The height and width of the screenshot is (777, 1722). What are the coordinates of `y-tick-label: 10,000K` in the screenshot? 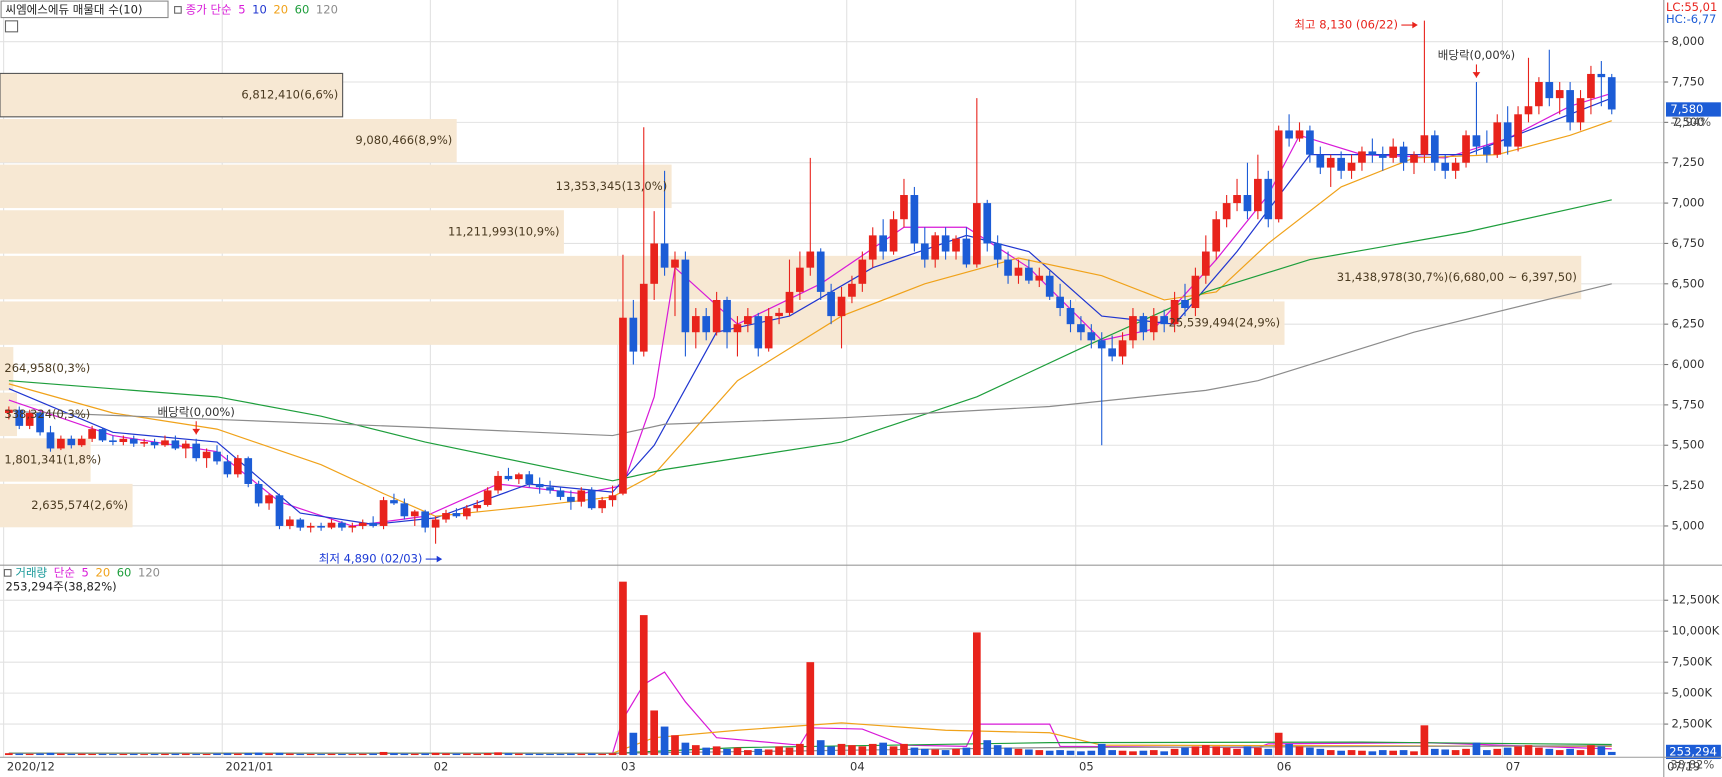 It's located at (1695, 631).